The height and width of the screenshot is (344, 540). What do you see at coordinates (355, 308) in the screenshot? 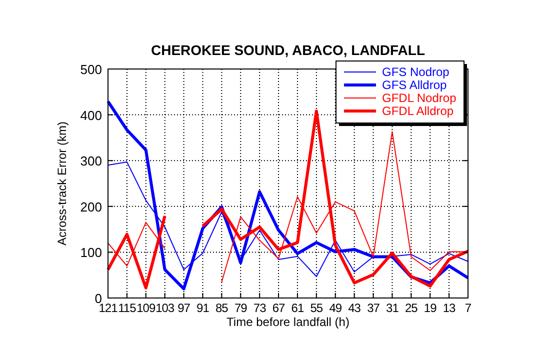
I see `x-tick-label: 43` at bounding box center [355, 308].